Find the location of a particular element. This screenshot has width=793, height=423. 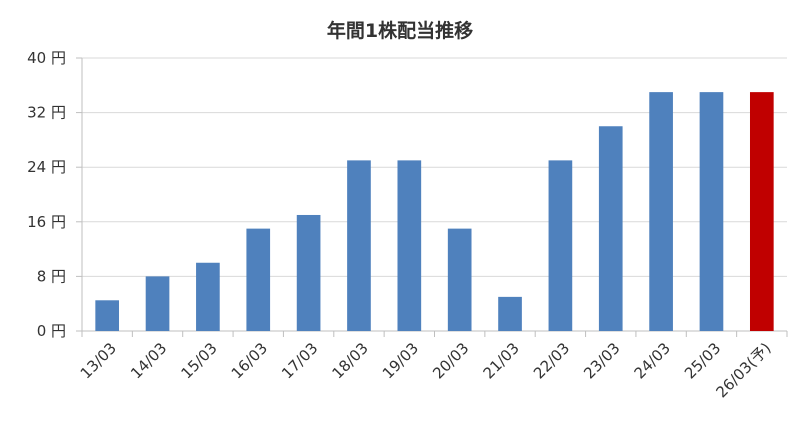

bar-20/03 is located at coordinates (459, 279).